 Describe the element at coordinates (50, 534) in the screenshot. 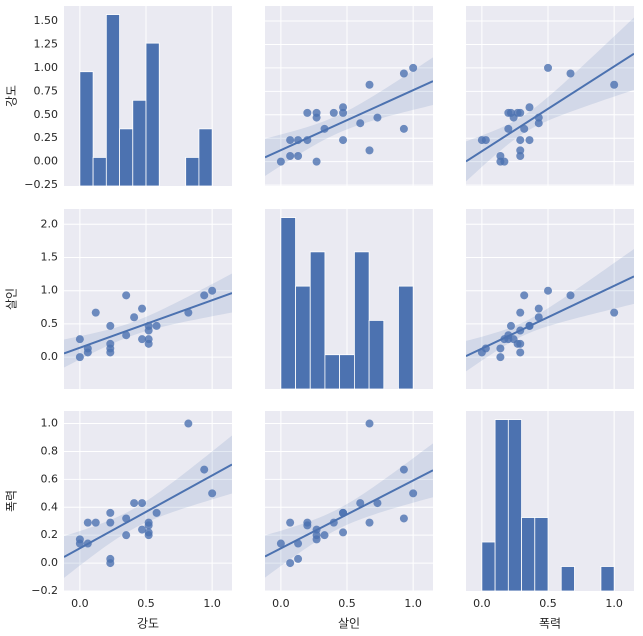

I see `y-tick-label: 0.2` at that location.